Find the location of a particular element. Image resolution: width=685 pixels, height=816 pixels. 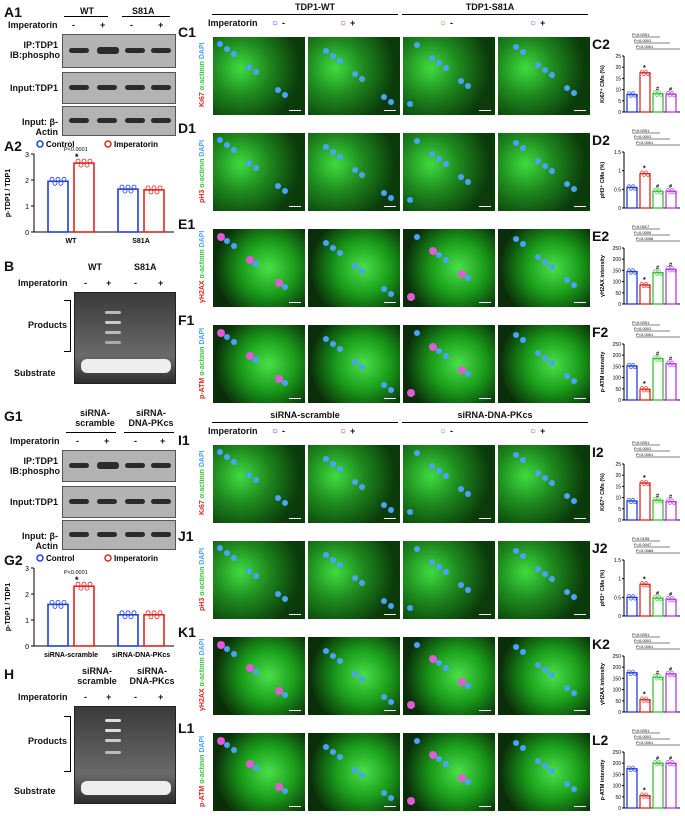

panel-label-a2: A2 is located at coordinates (13, 146).